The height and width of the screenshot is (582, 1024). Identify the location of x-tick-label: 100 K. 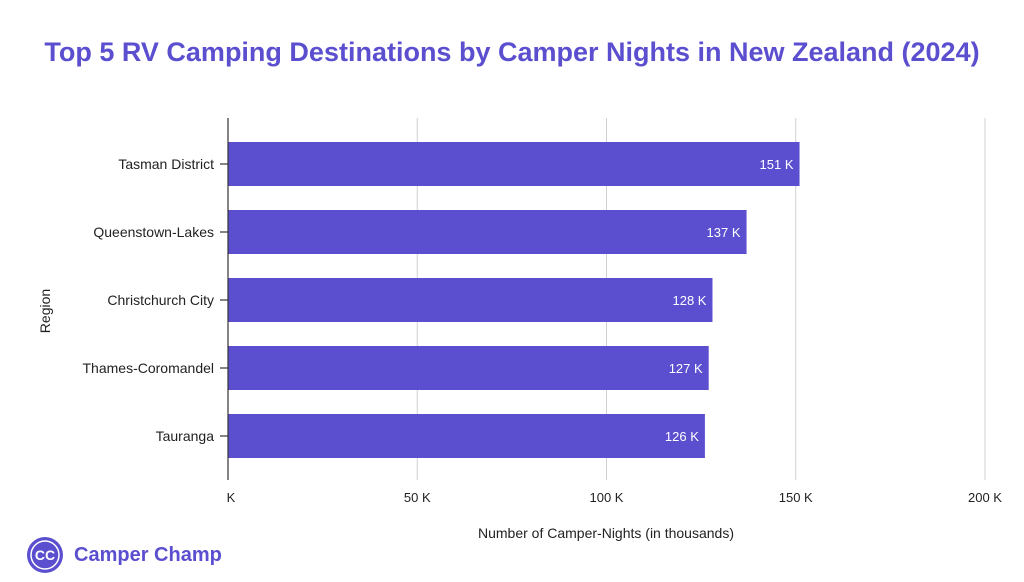
(607, 497).